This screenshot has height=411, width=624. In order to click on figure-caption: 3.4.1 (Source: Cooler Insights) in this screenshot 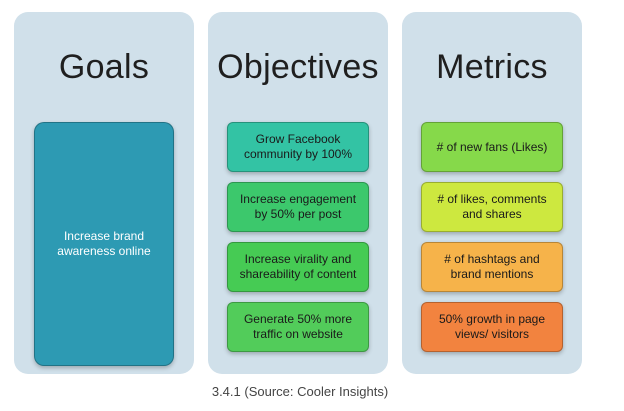, I will do `click(300, 391)`.